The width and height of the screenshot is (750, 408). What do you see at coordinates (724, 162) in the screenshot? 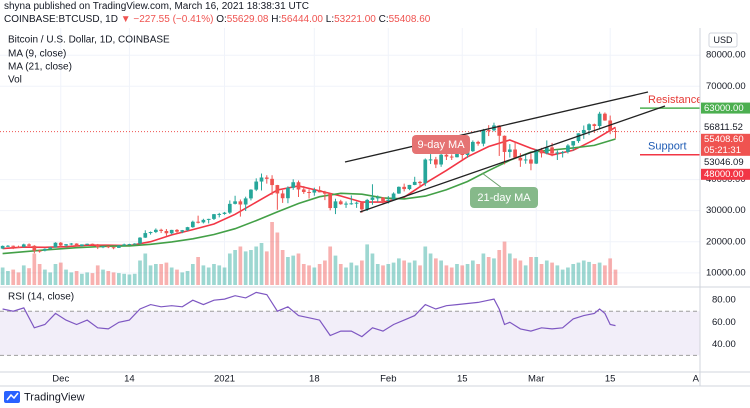
I see `price-label: 53046.09` at bounding box center [724, 162].